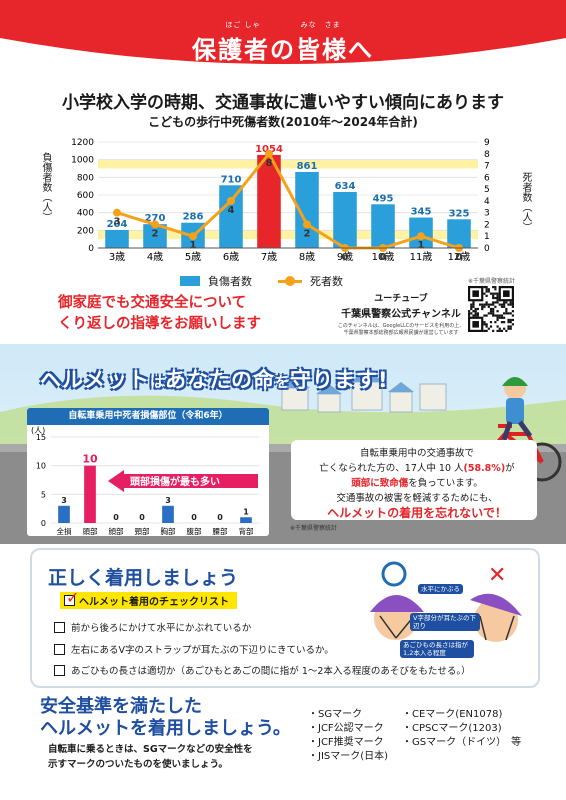 Image resolution: width=566 pixels, height=800 pixels. Describe the element at coordinates (261, 281) in the screenshot. I see `chart-legend: 負傷者数 死者数` at that location.